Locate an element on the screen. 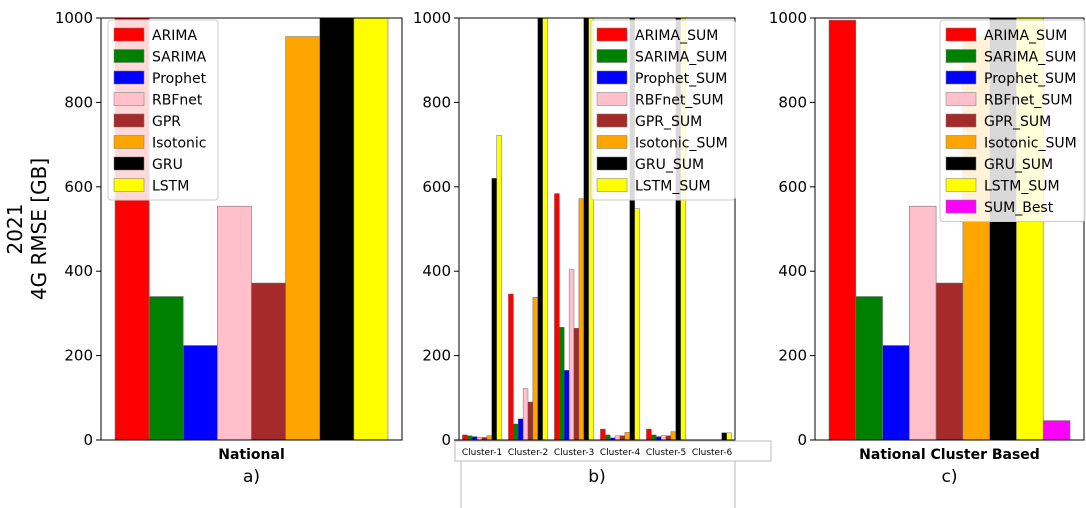 This screenshot has width=1086, height=508. bar-gpr is located at coordinates (268, 361).